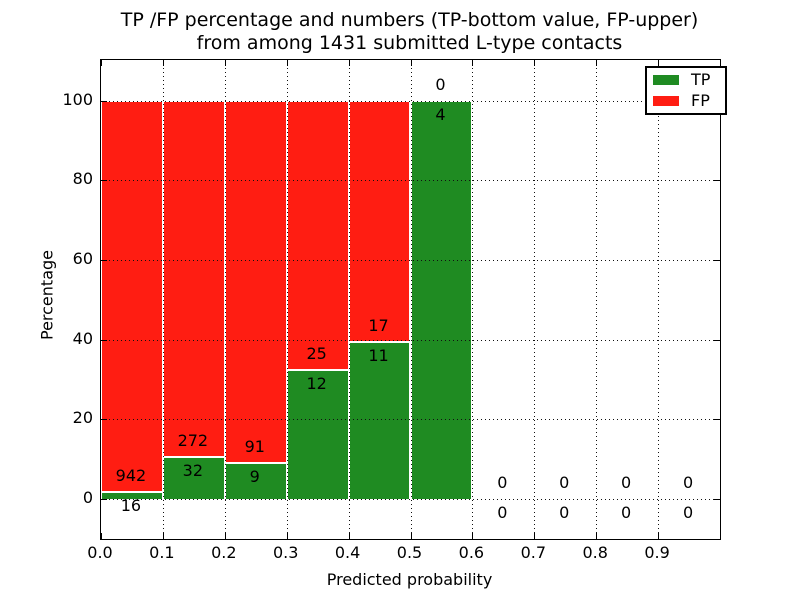 The image size is (800, 600). I want to click on x-tick-label-0.4: 0.4, so click(347, 552).